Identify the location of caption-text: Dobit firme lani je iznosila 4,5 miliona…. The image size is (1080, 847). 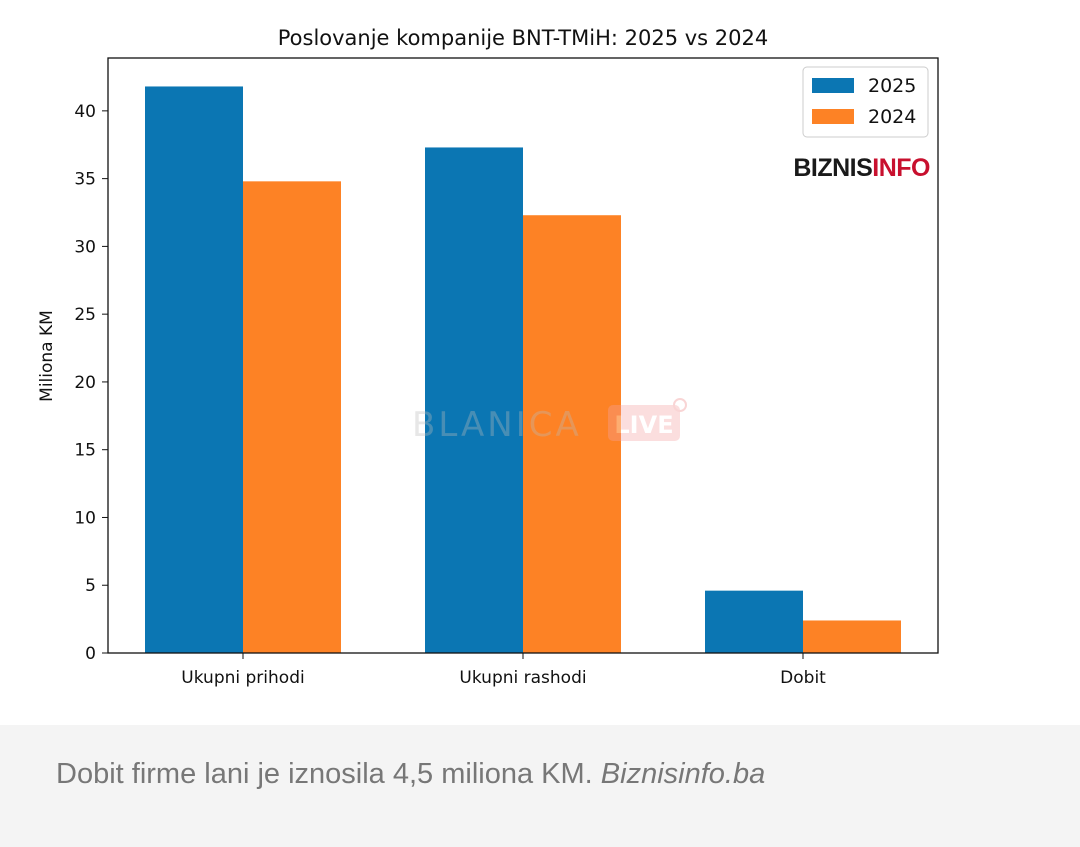
(324, 774).